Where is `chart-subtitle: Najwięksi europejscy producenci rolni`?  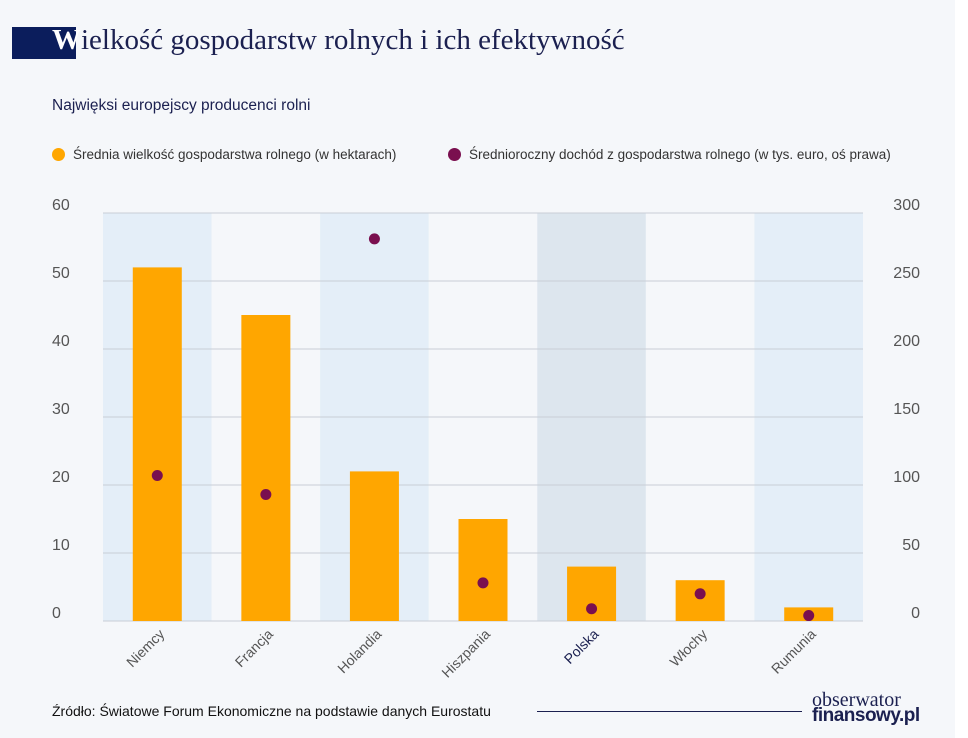
chart-subtitle: Najwięksi europejscy producenci rolni is located at coordinates (181, 105).